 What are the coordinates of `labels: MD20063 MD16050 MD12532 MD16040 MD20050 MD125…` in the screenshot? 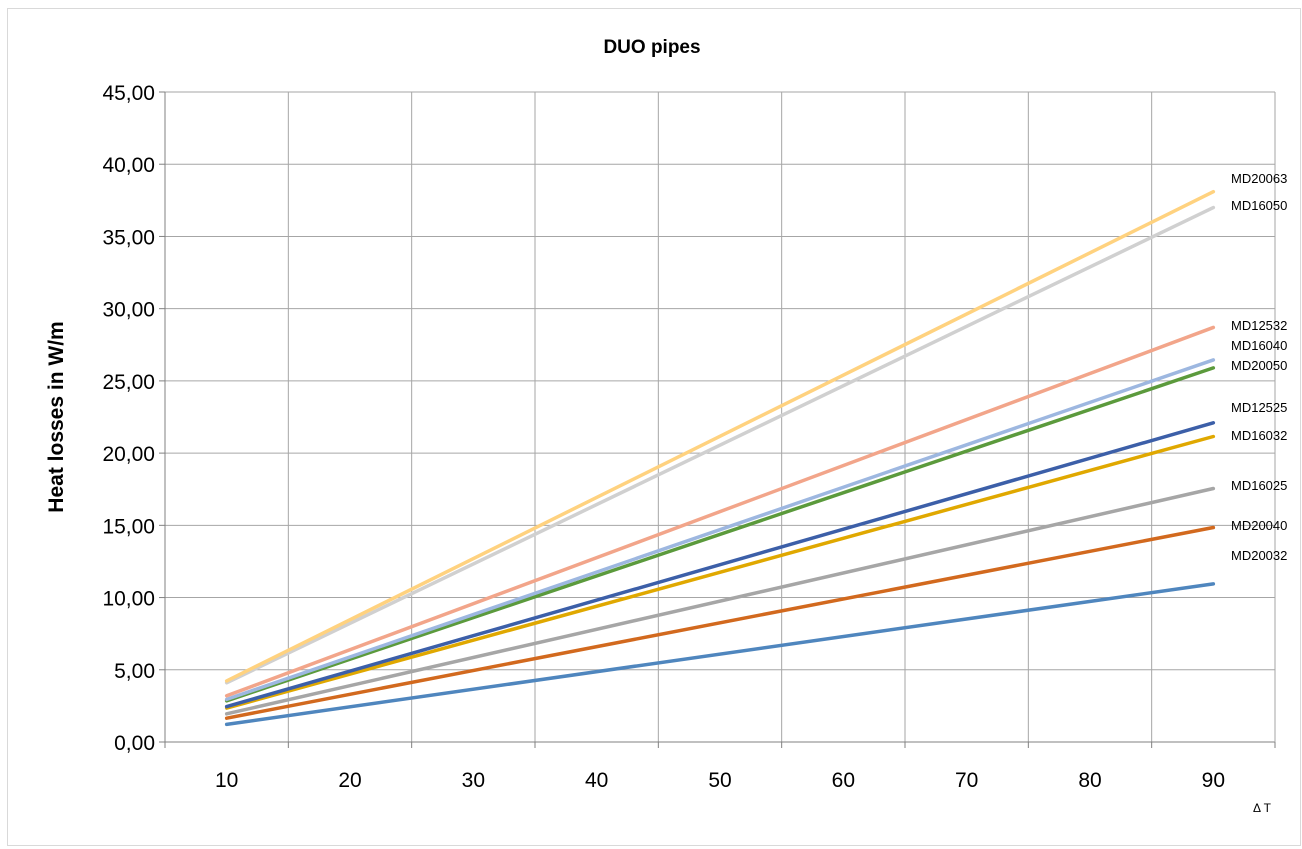 It's located at (1259, 367).